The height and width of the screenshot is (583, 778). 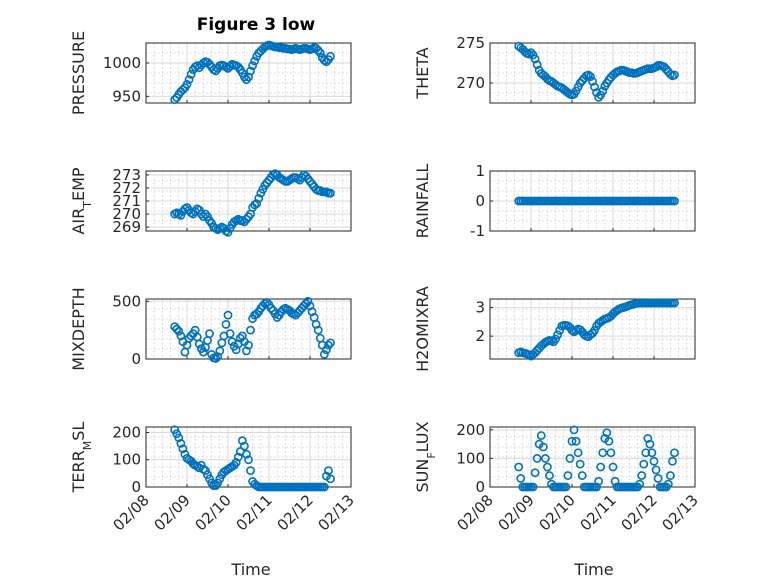 I want to click on subplot-h2omixra: 2 3 H2OMIXRA, so click(x=554, y=329).